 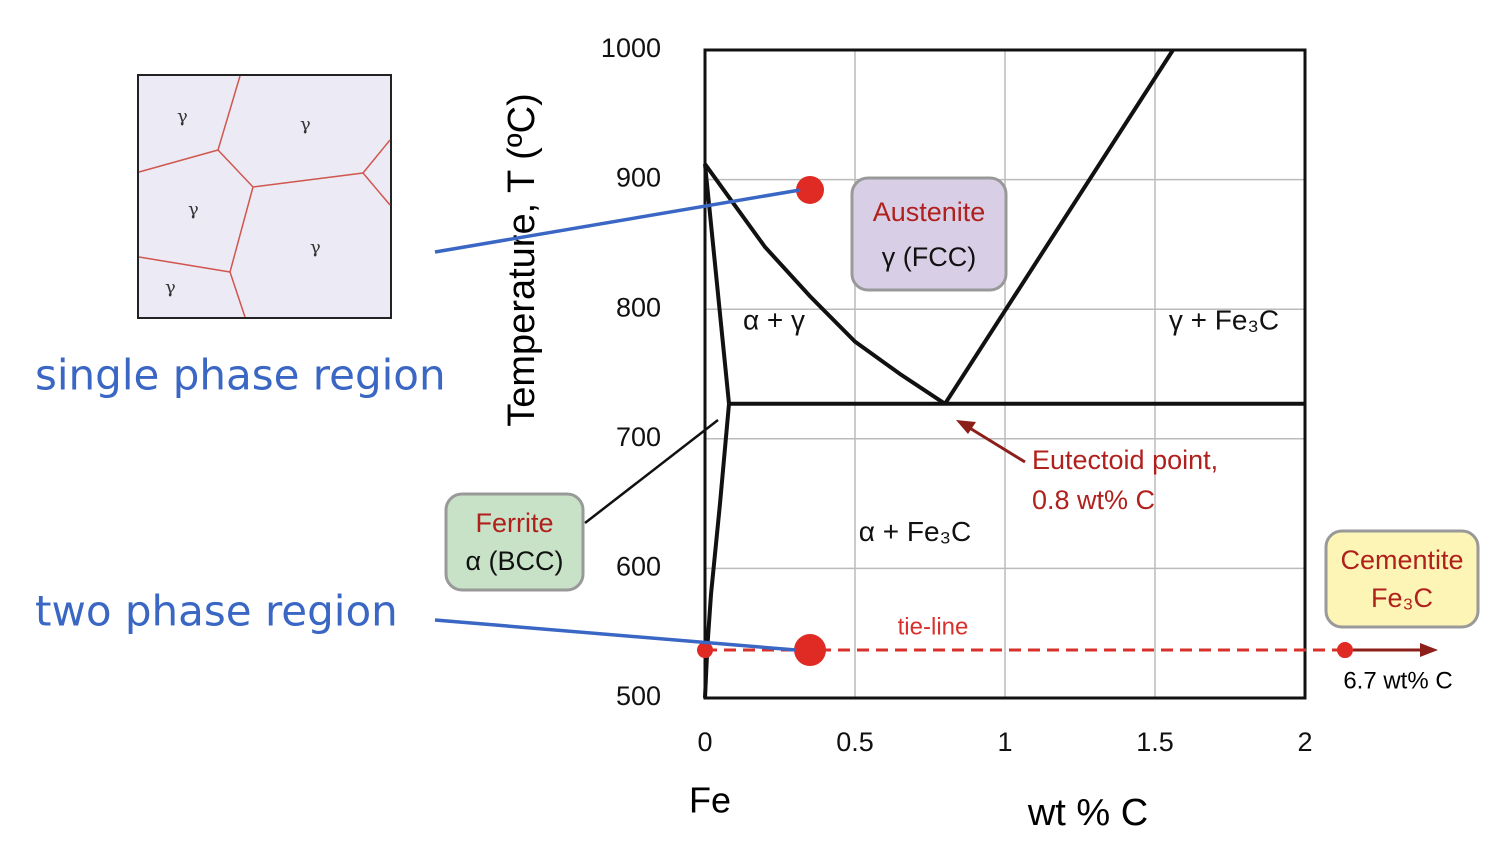 I want to click on x-axis-label: wt % C, so click(x=1087, y=813).